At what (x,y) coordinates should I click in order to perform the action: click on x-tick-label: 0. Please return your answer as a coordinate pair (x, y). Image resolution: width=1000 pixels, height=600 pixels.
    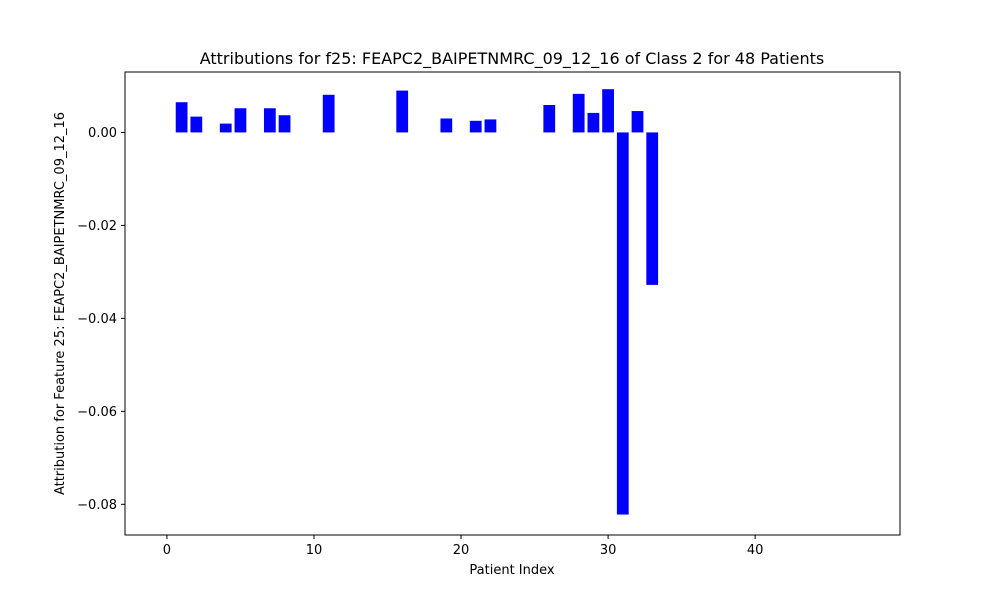
    Looking at the image, I should click on (167, 550).